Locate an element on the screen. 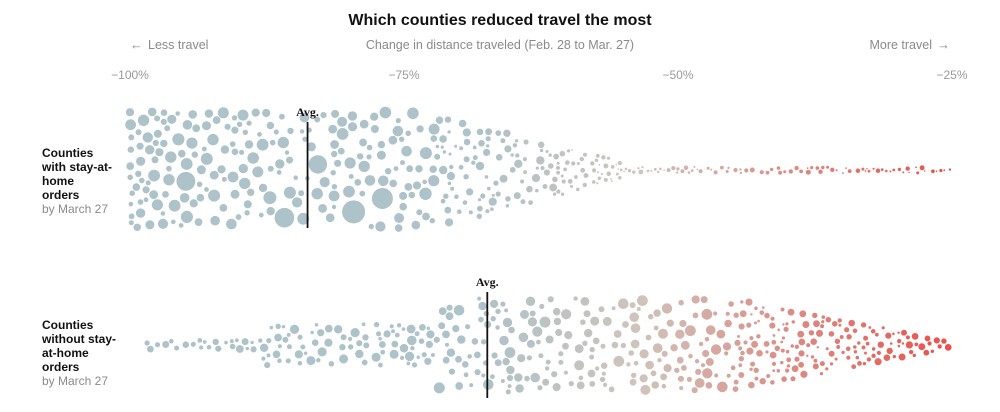  x-tick-label: −100% is located at coordinates (130, 75).